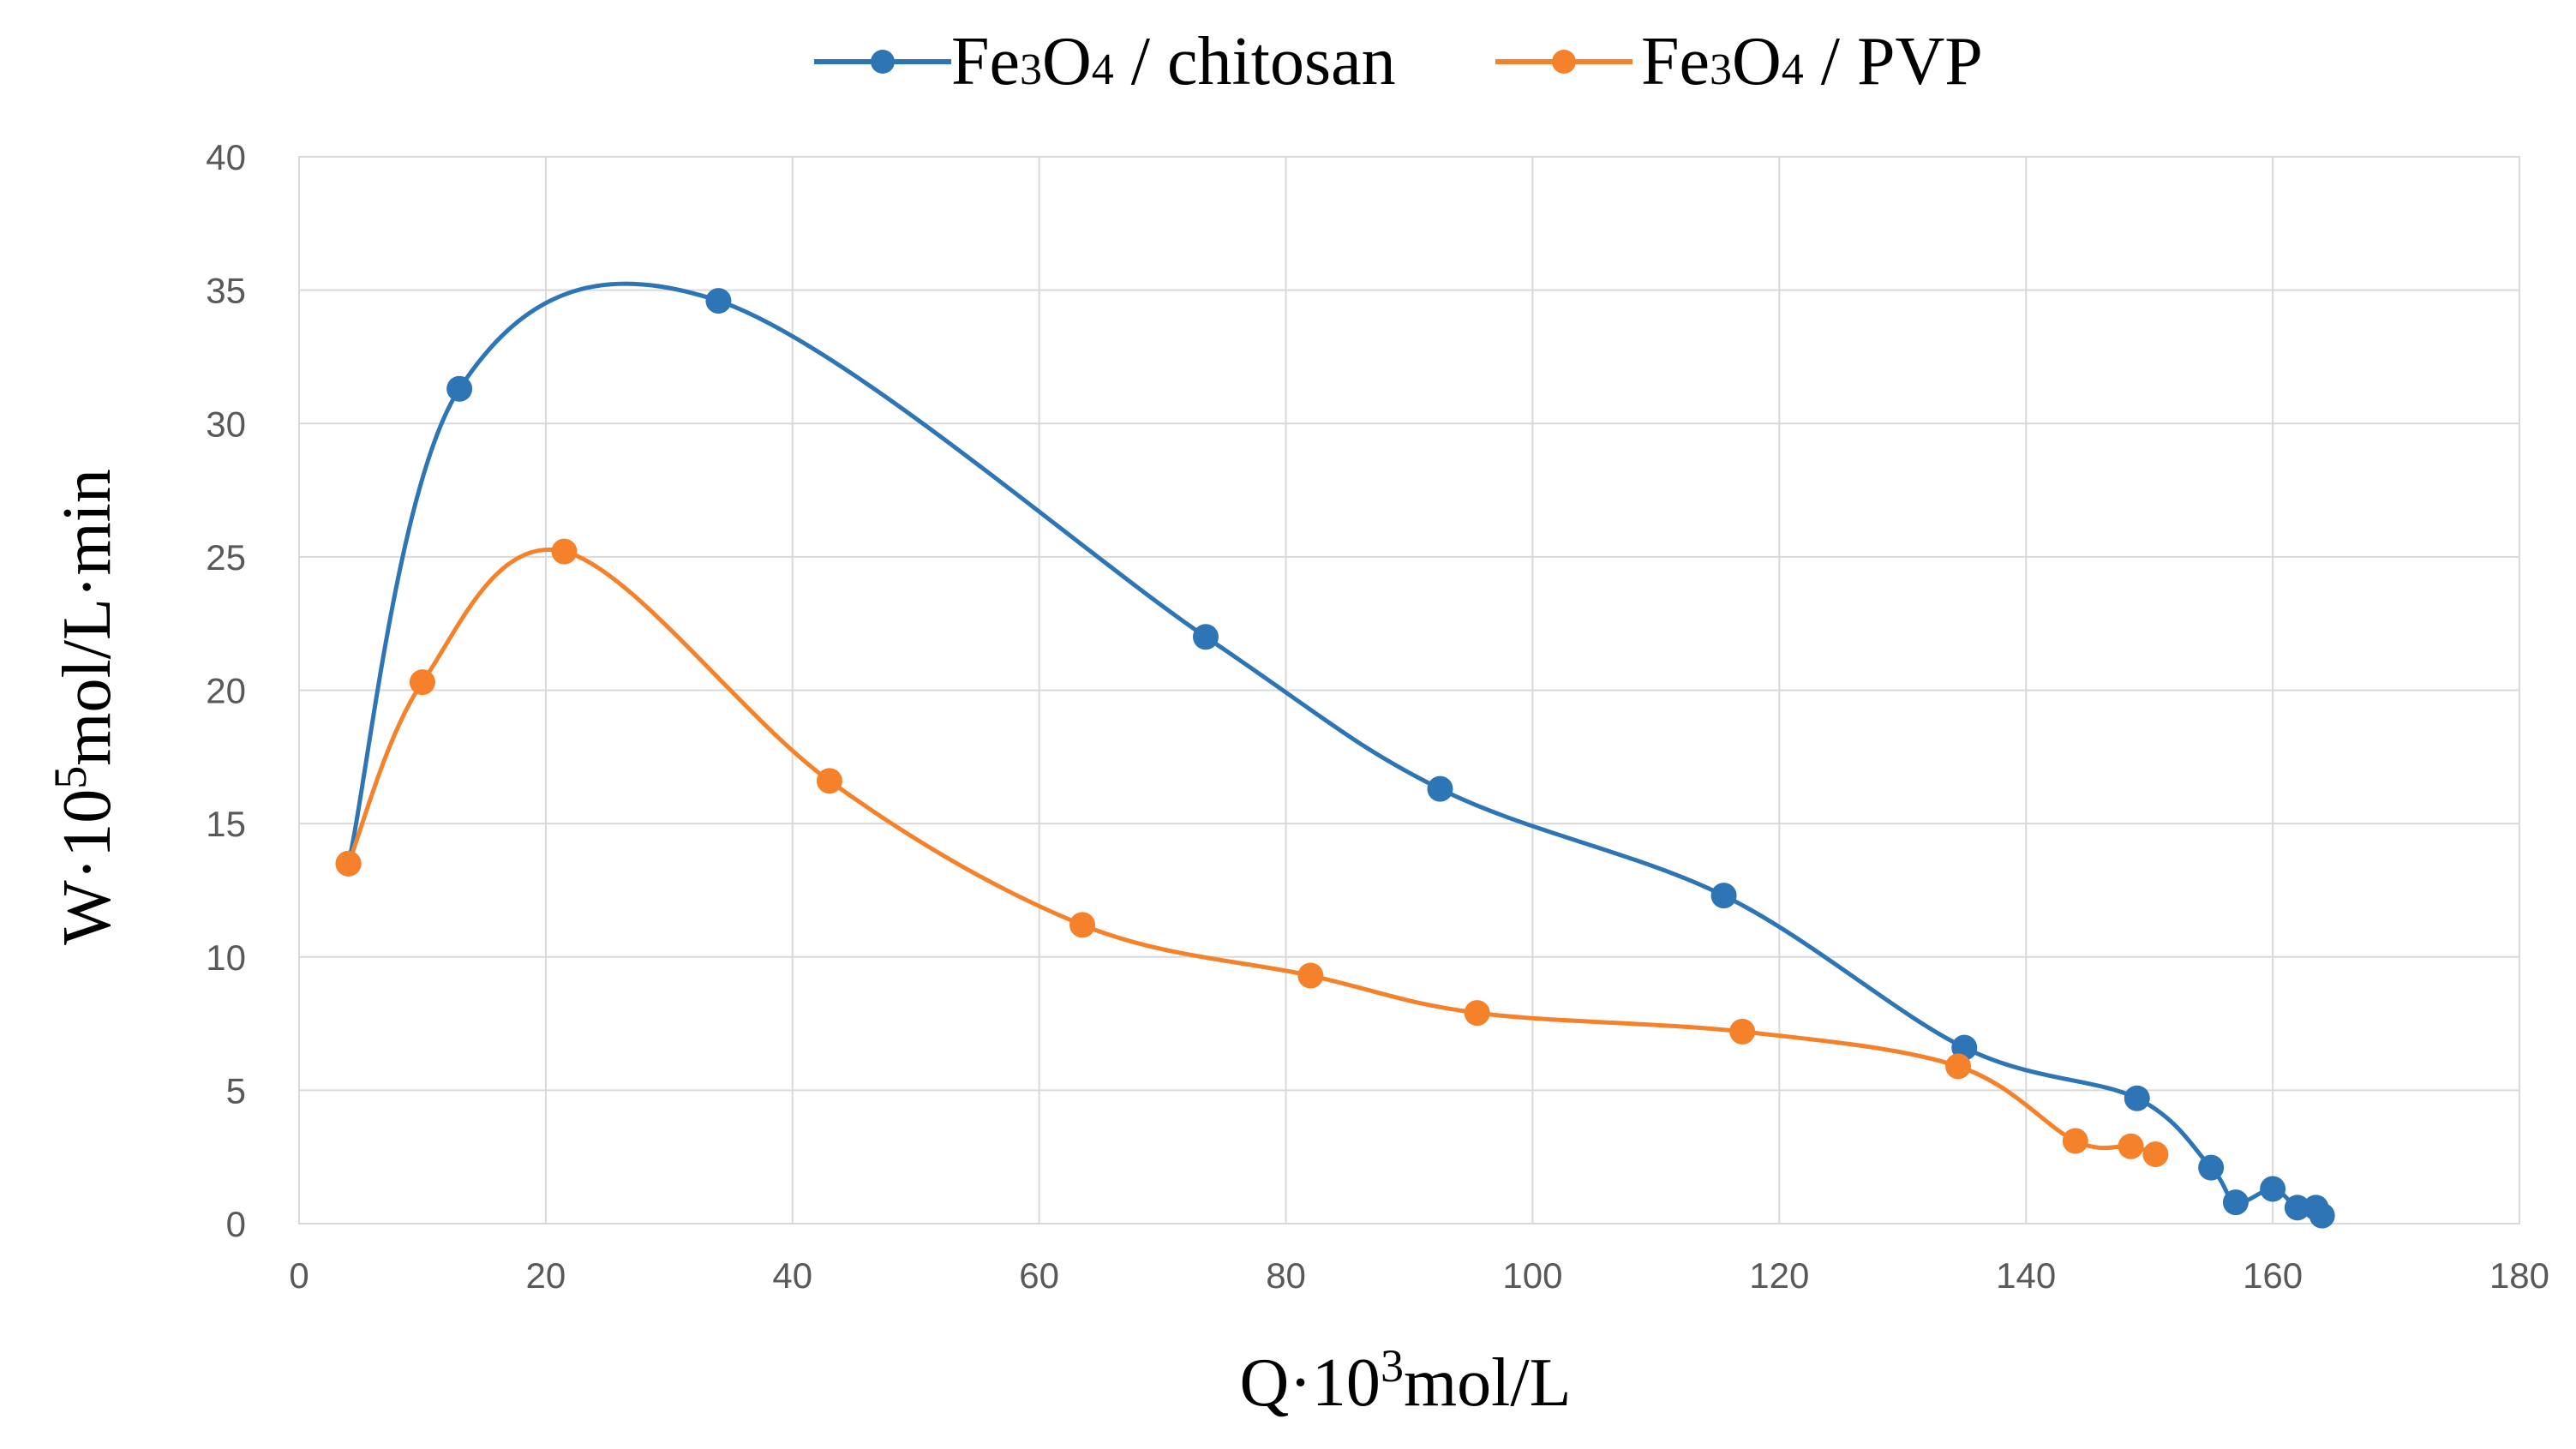 The height and width of the screenshot is (1449, 2576). Describe the element at coordinates (2026, 1275) in the screenshot. I see `x-tick-label: 140` at that location.